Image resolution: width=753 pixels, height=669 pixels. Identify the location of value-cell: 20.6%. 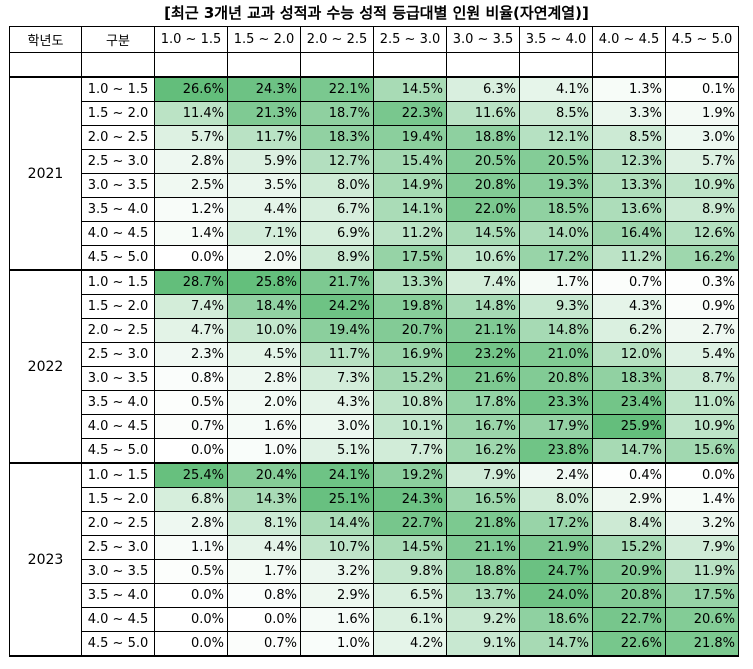
(702, 619).